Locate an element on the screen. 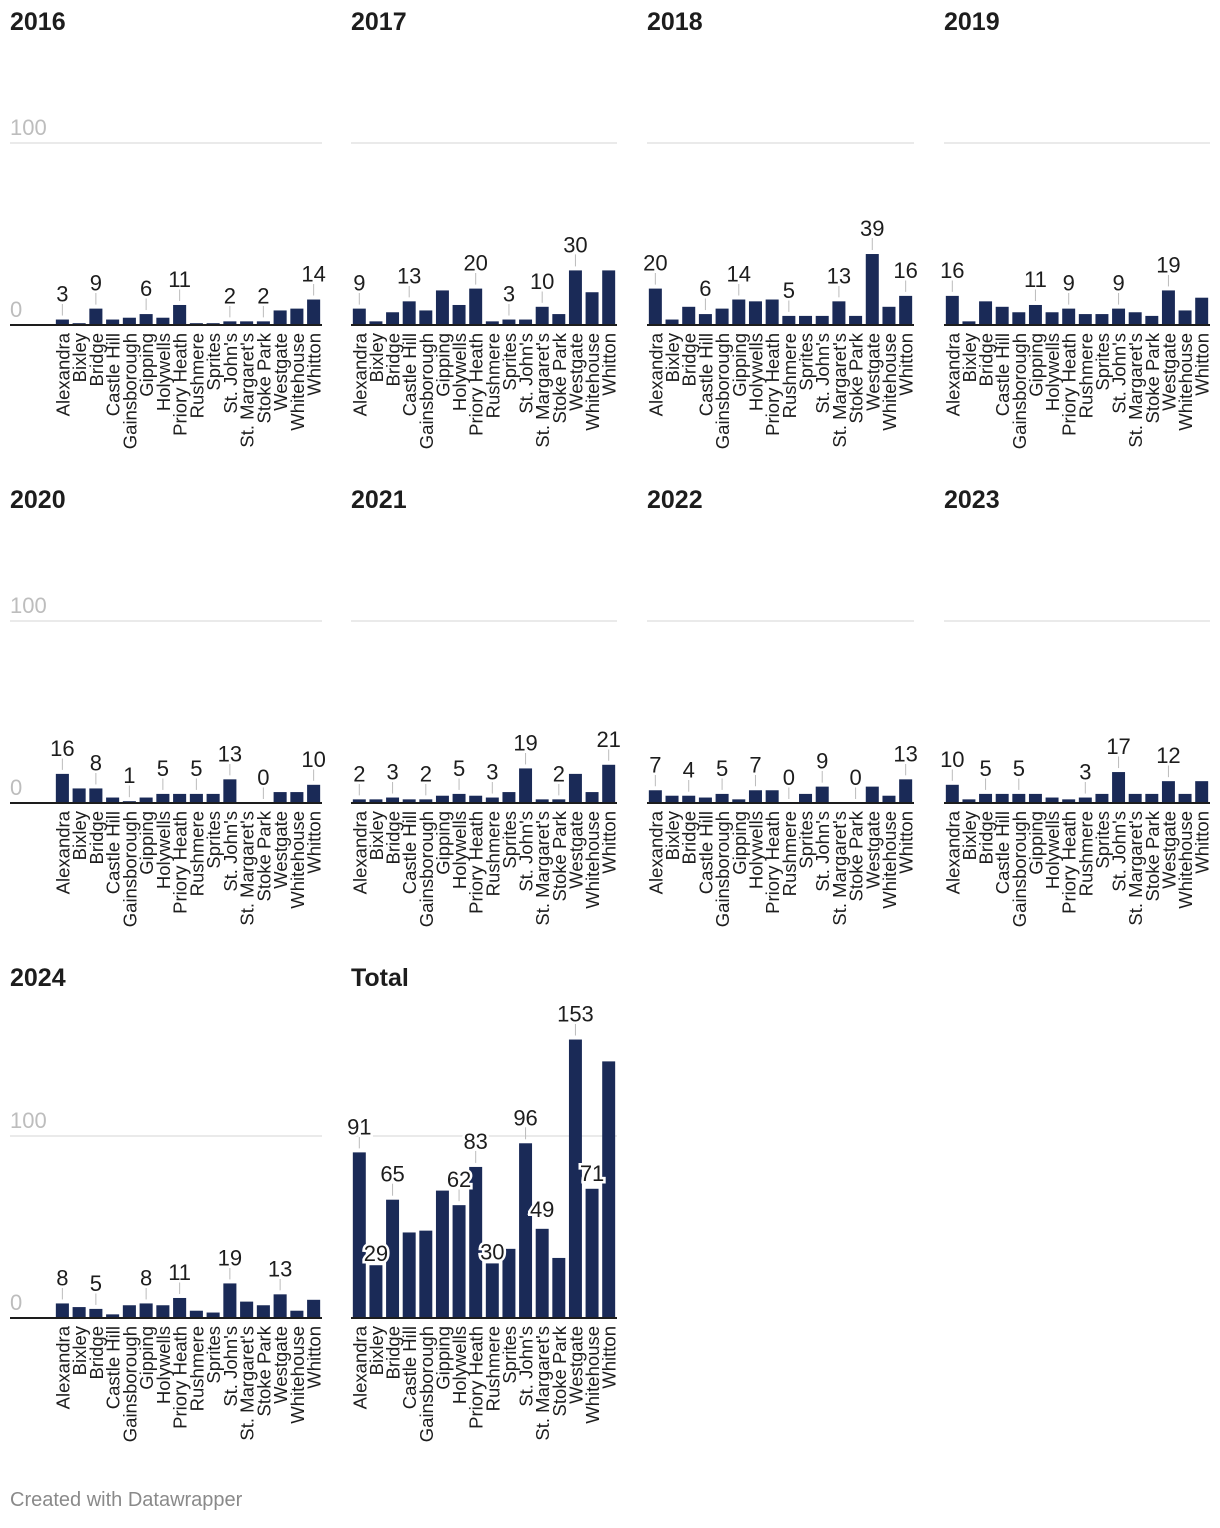  panel-title: 2022 is located at coordinates (675, 500).